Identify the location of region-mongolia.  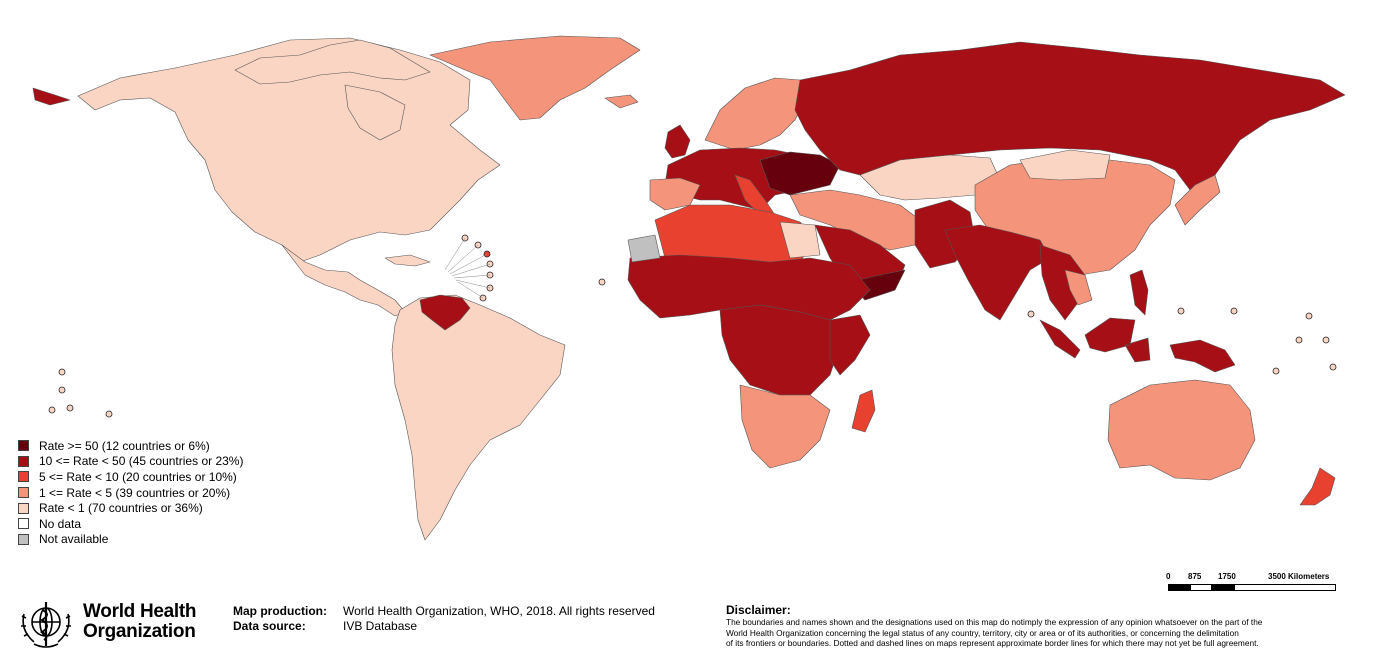
(1065, 165).